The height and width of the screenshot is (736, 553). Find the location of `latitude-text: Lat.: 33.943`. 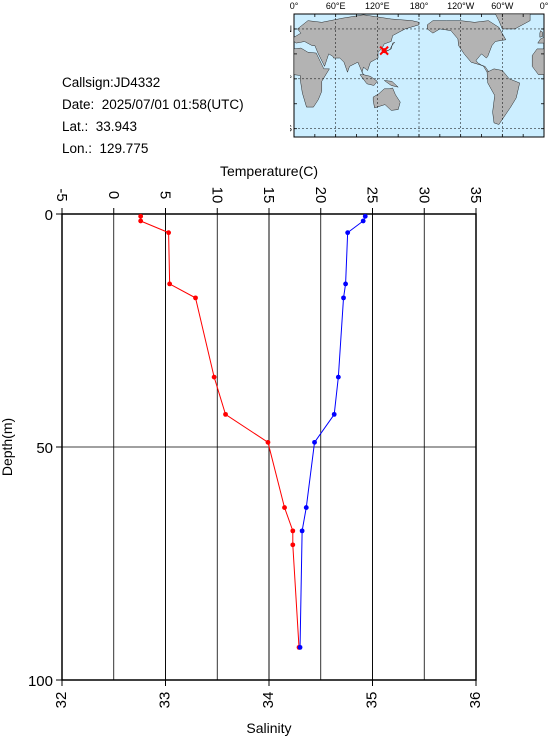

latitude-text: Lat.: 33.943 is located at coordinates (100, 126).